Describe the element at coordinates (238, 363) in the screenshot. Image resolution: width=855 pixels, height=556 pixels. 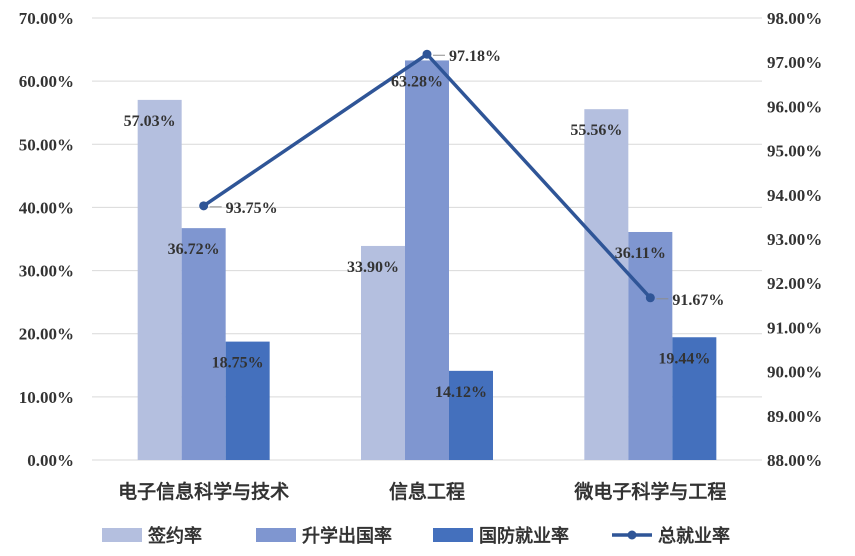
I see `bar-data-label: 18.75%` at that location.